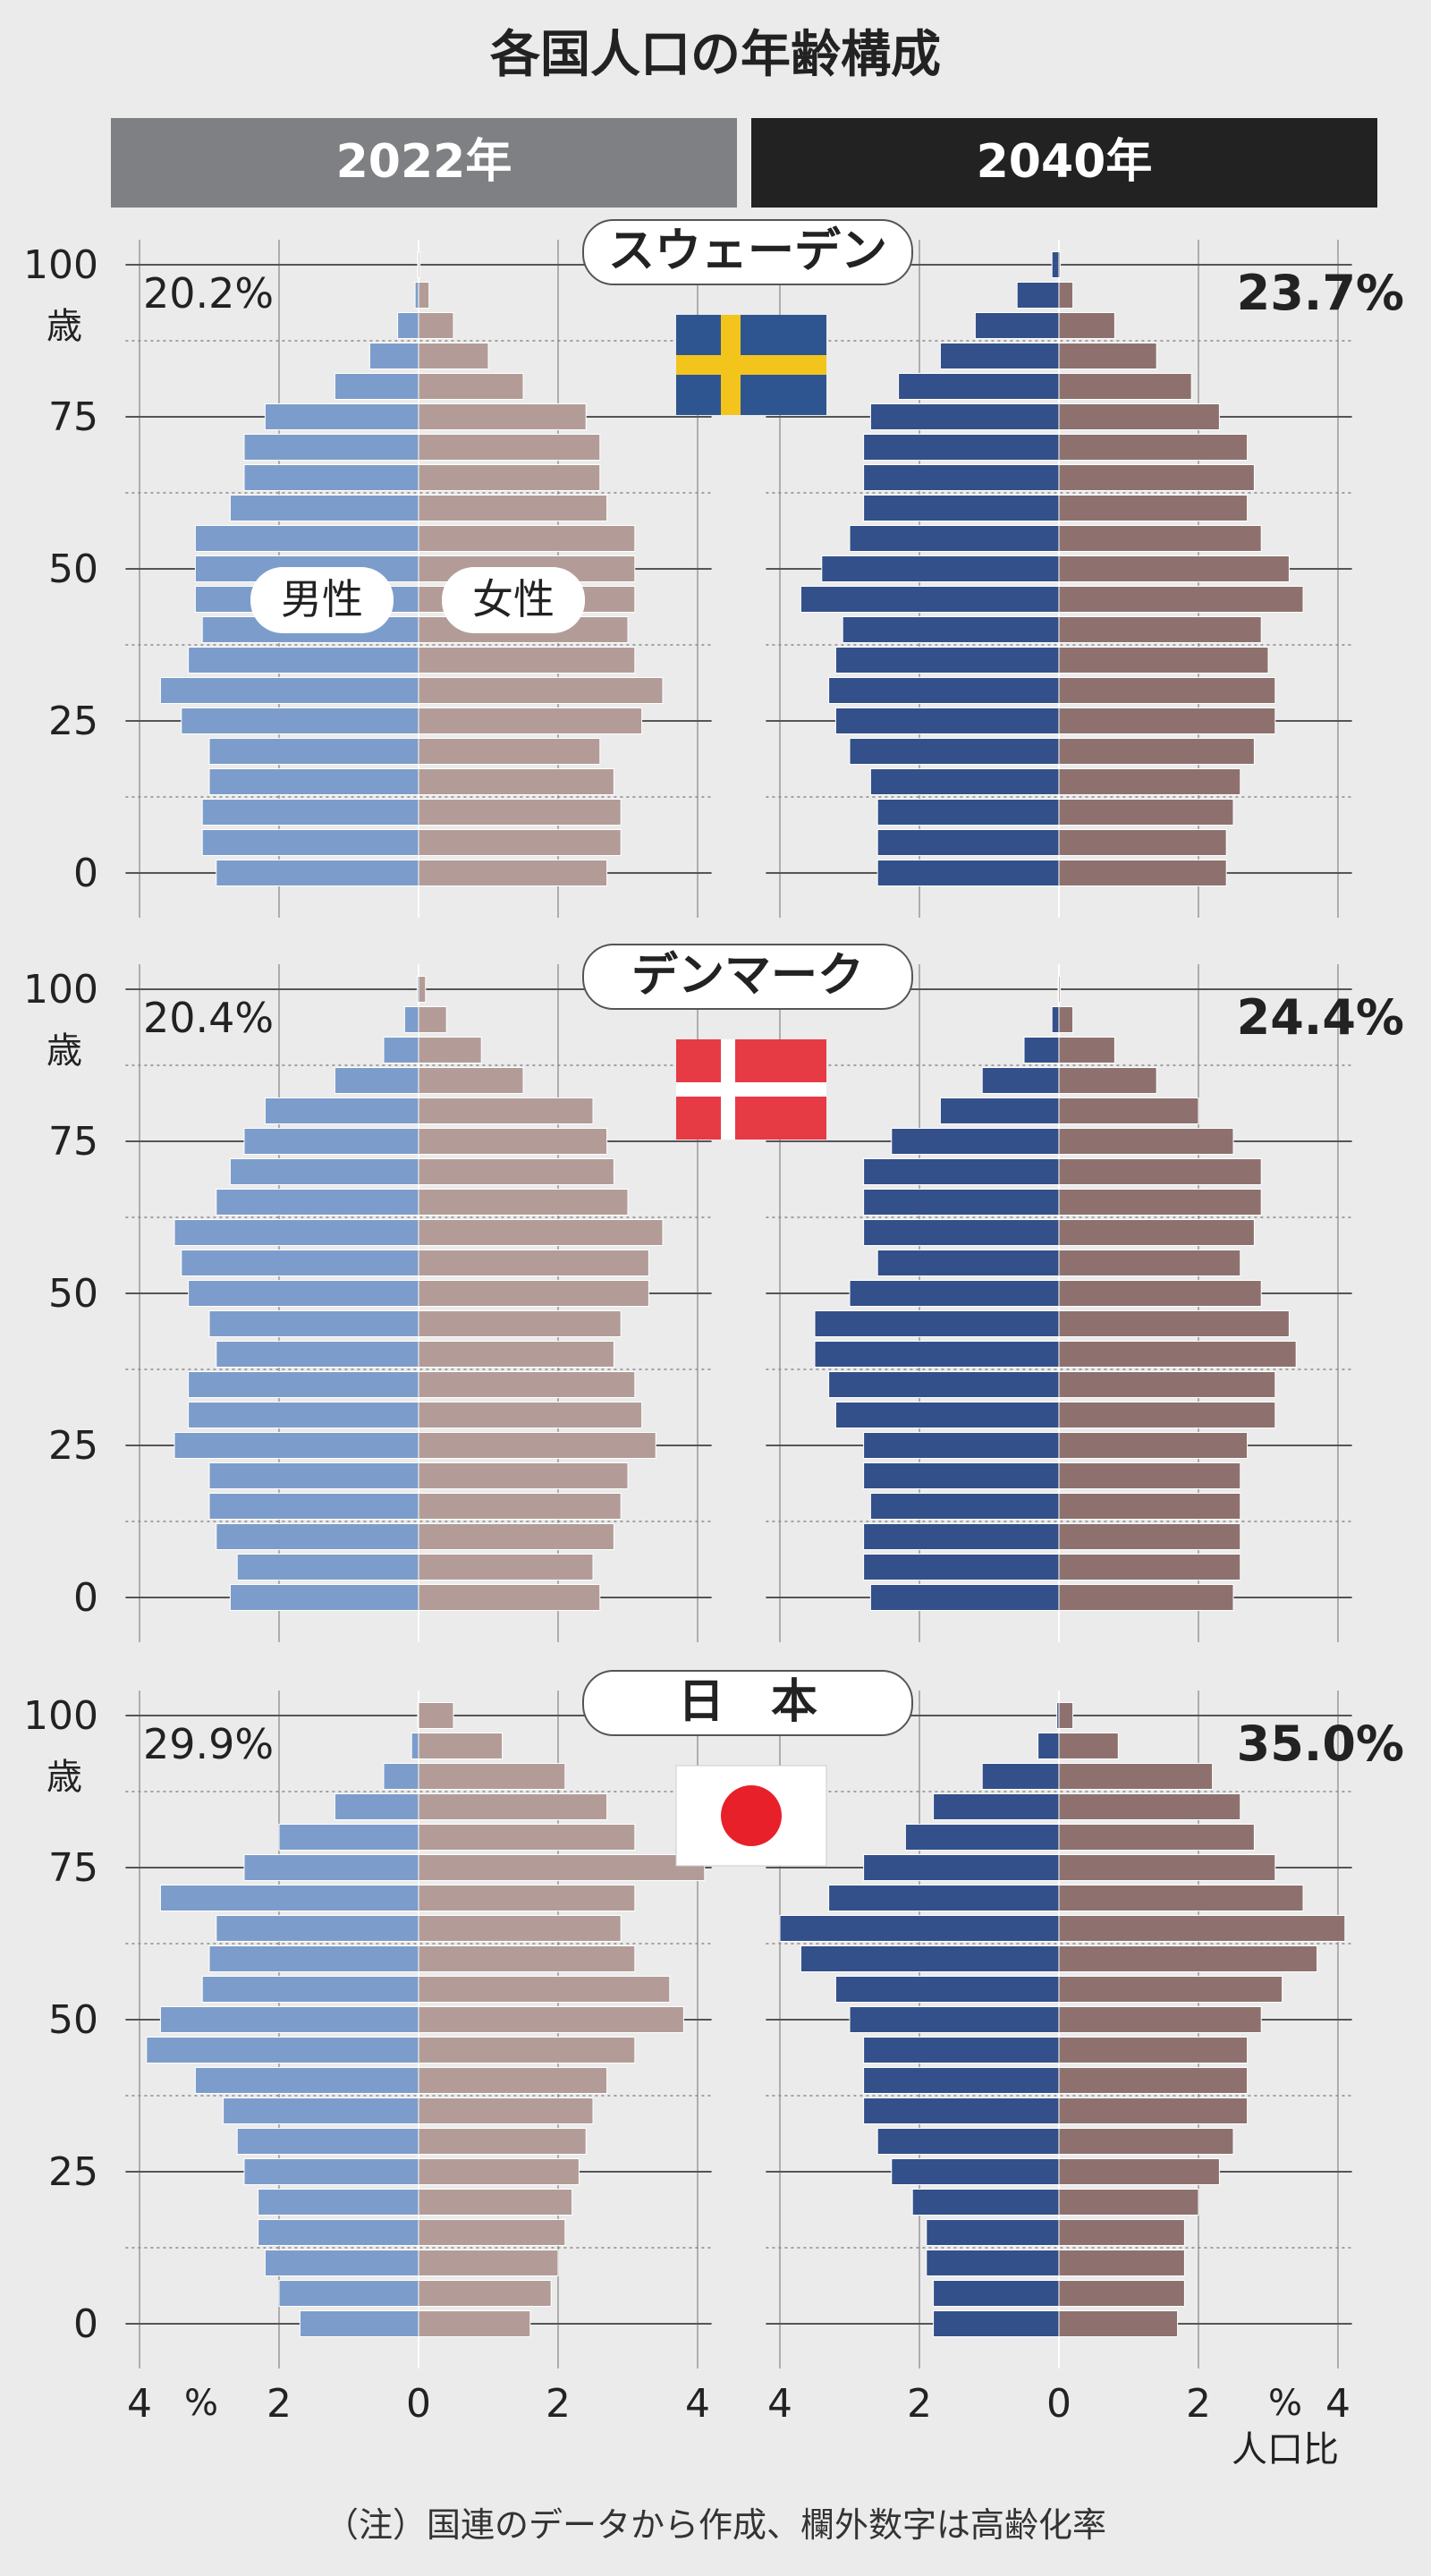 The image size is (1431, 2576). I want to click on sweden-flag-icon, so click(751, 365).